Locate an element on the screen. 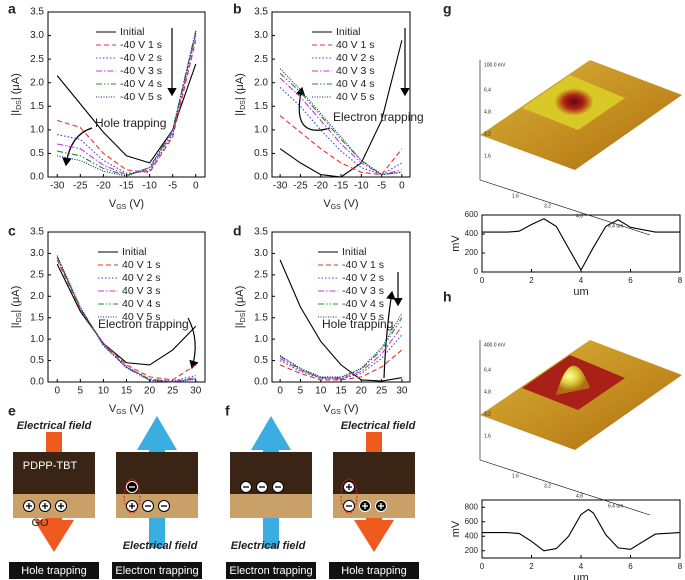 The height and width of the screenshot is (580, 685). legend-label: 40 V 2 s is located at coordinates (141, 278).